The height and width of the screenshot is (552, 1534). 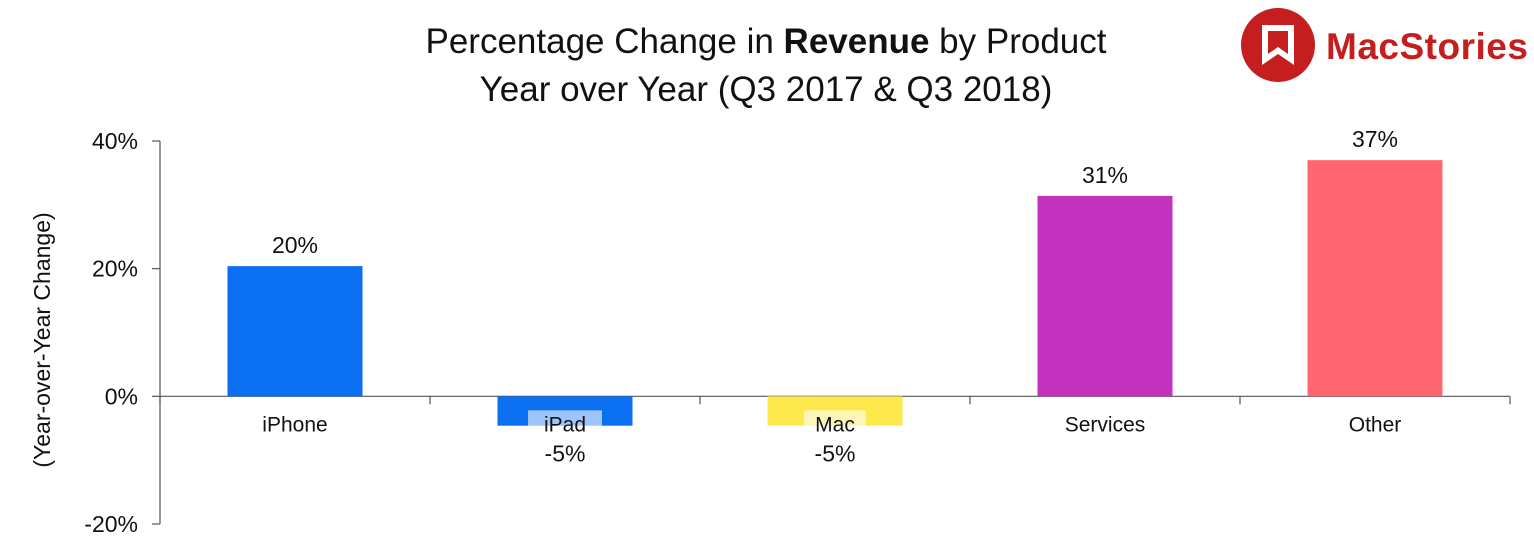 What do you see at coordinates (121, 396) in the screenshot?
I see `y-tick-label: 0%` at bounding box center [121, 396].